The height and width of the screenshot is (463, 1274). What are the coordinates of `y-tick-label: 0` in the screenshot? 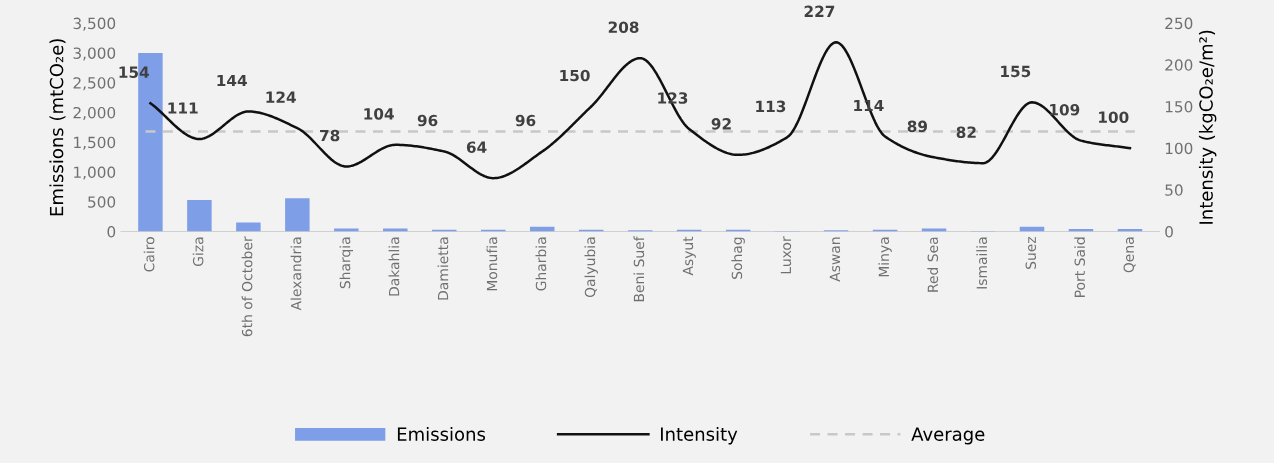 It's located at (111, 231).